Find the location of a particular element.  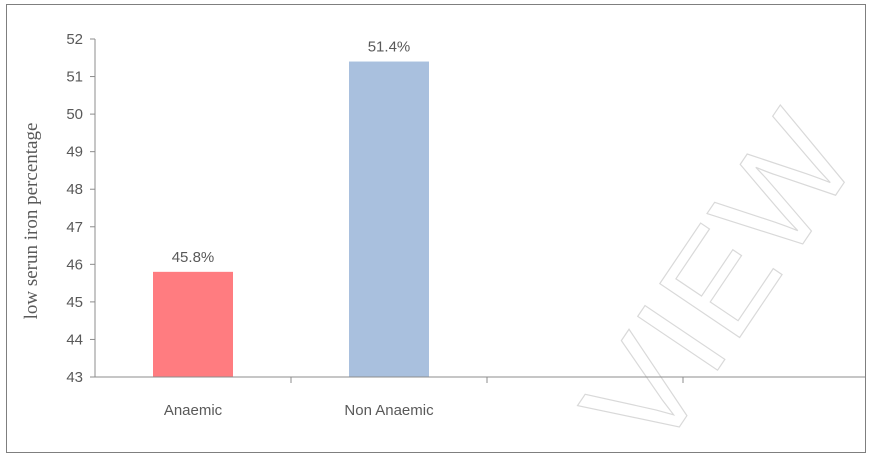

x-category-label: Anaemic is located at coordinates (193, 410).